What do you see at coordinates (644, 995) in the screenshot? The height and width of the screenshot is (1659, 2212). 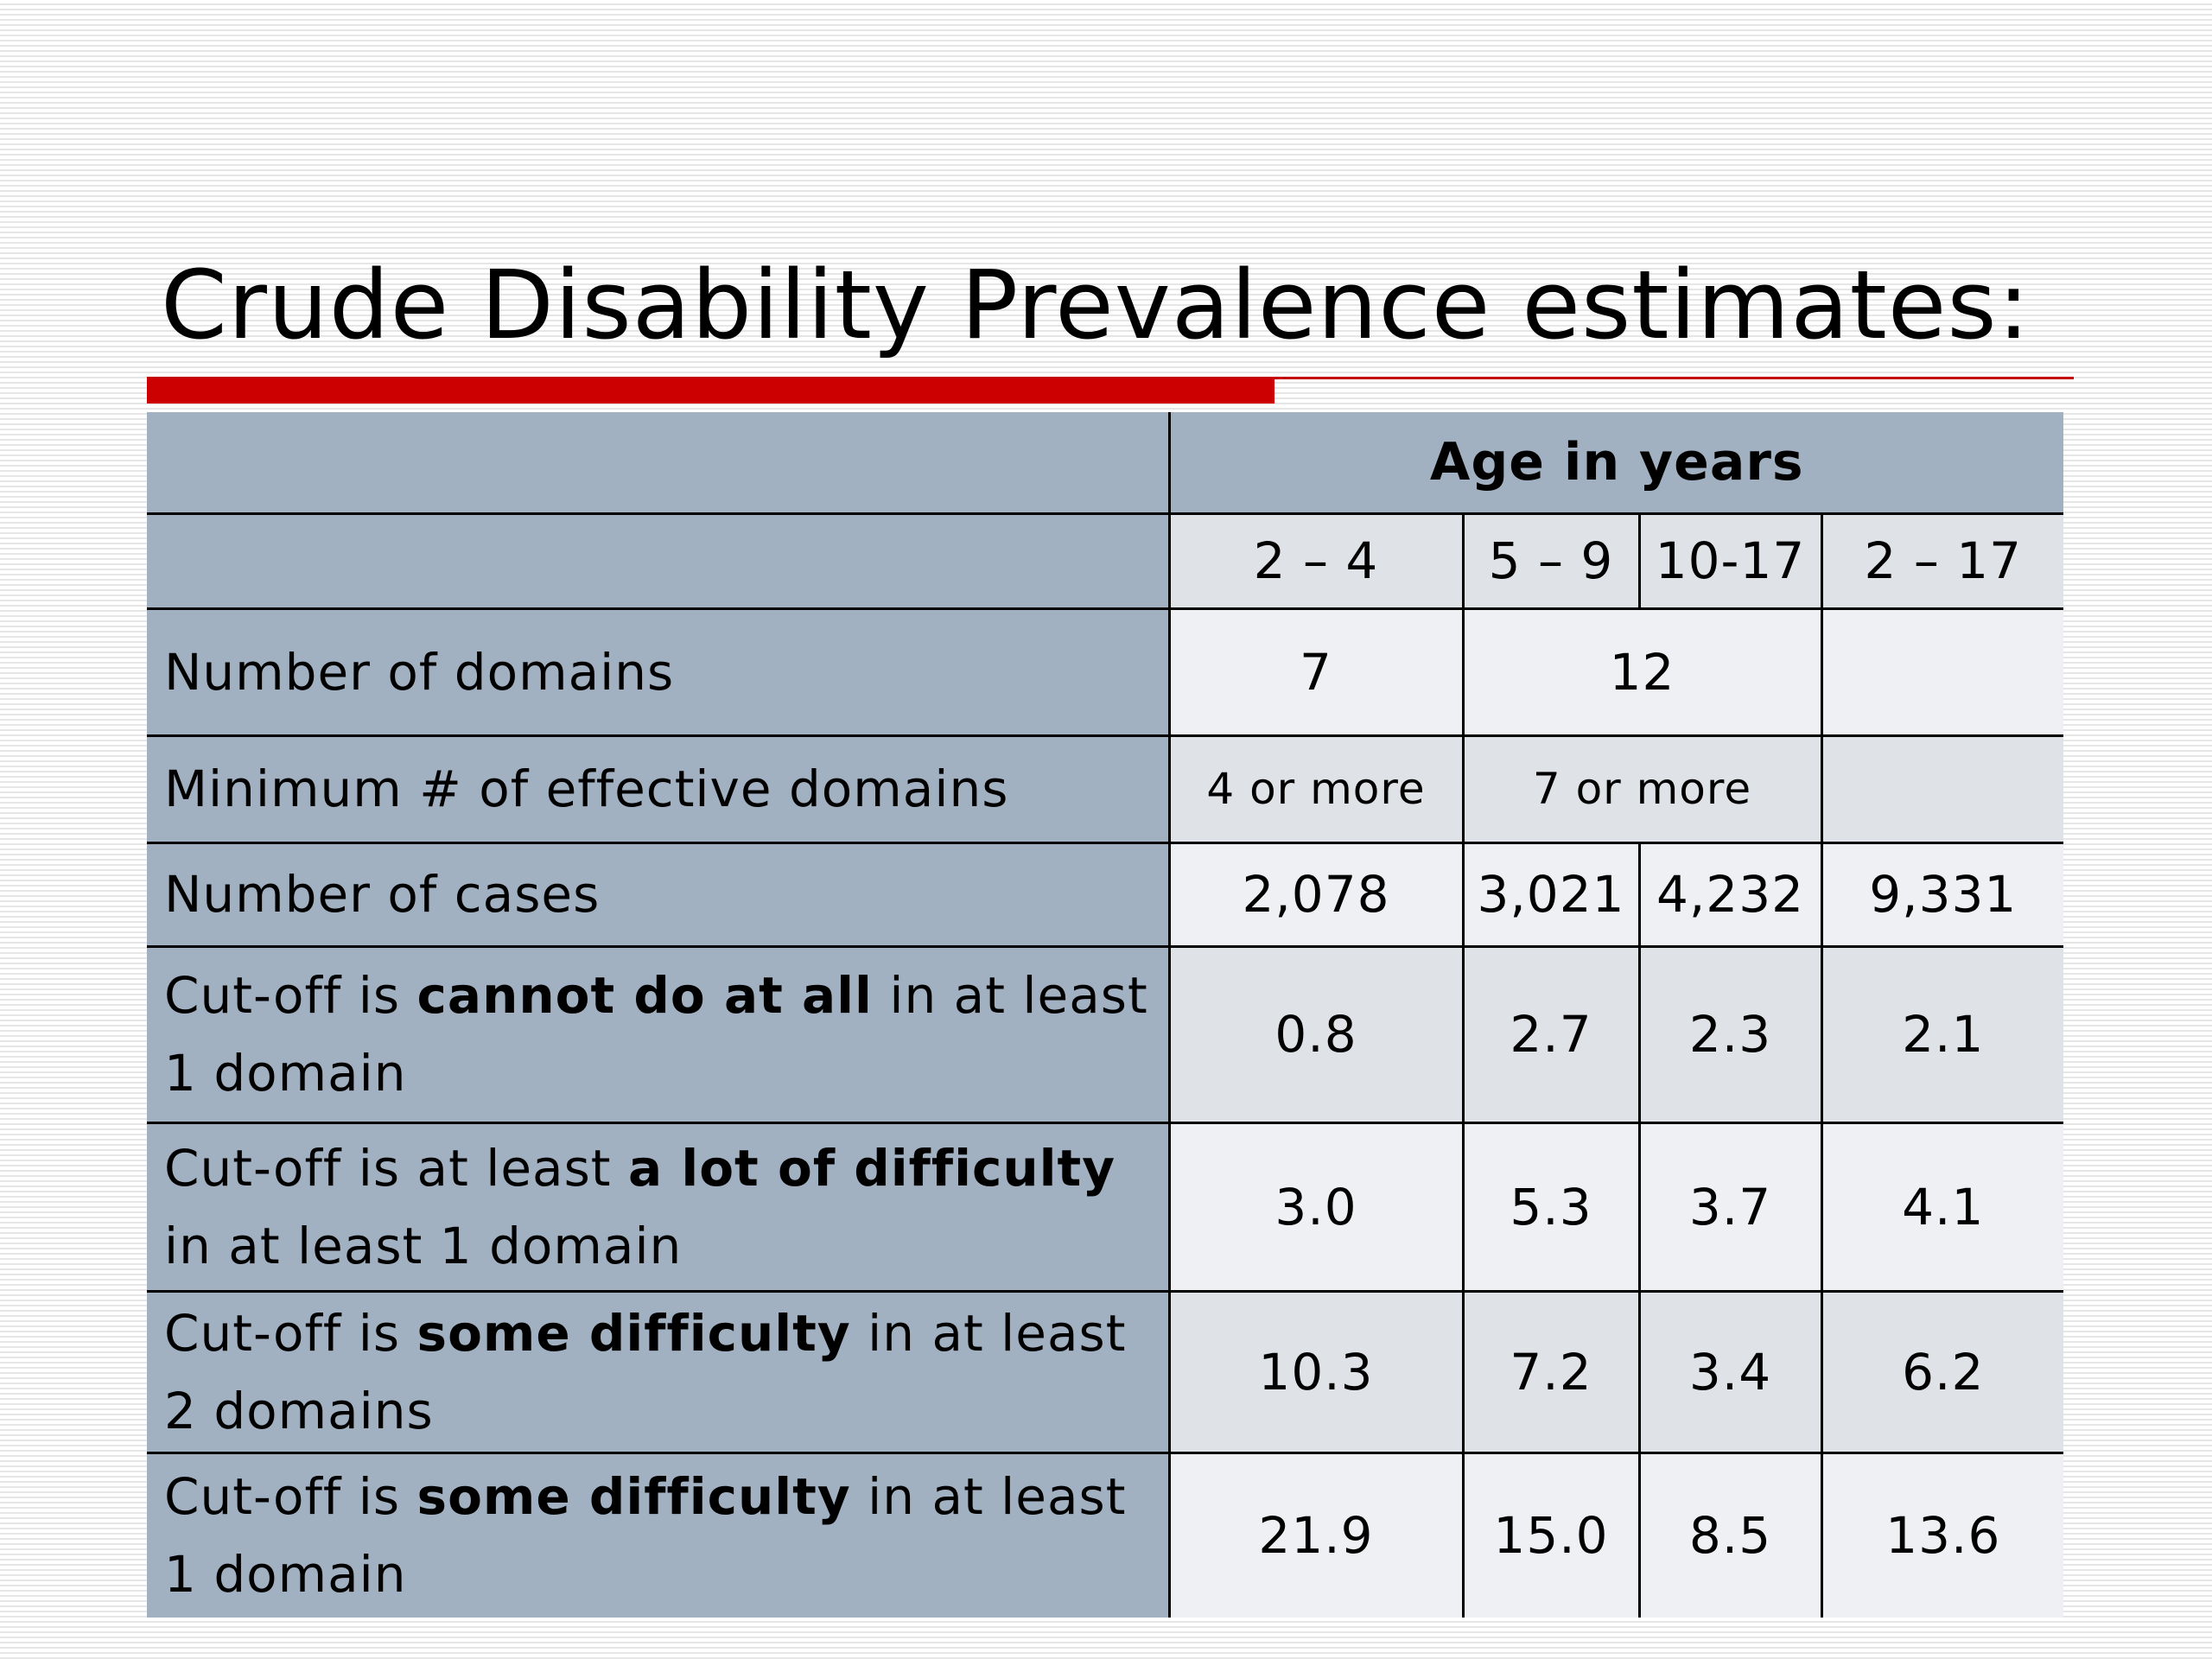 I see `row-label-emphasis: cannot do at all` at bounding box center [644, 995].